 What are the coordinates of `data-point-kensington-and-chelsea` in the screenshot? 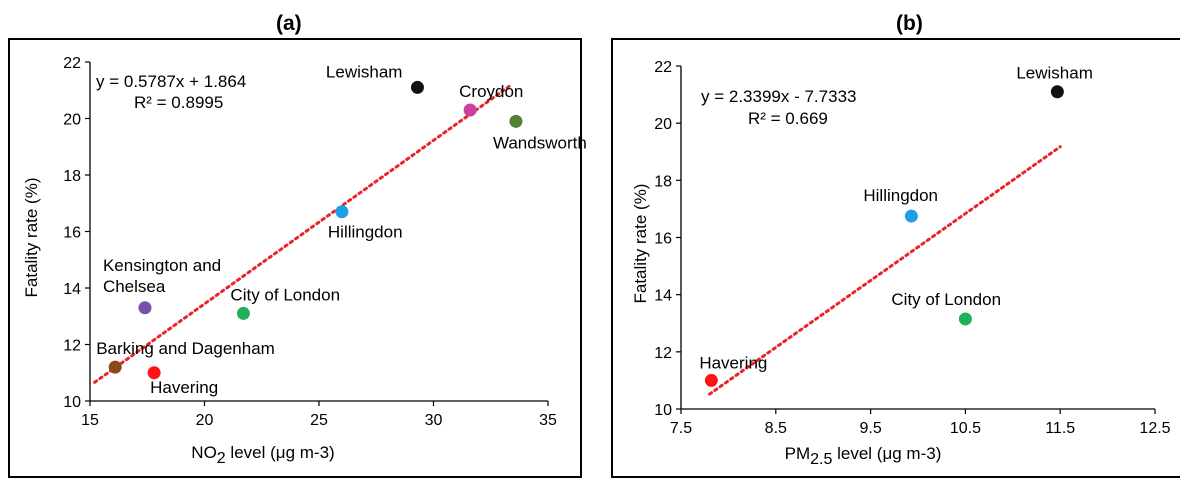 It's located at (145, 308).